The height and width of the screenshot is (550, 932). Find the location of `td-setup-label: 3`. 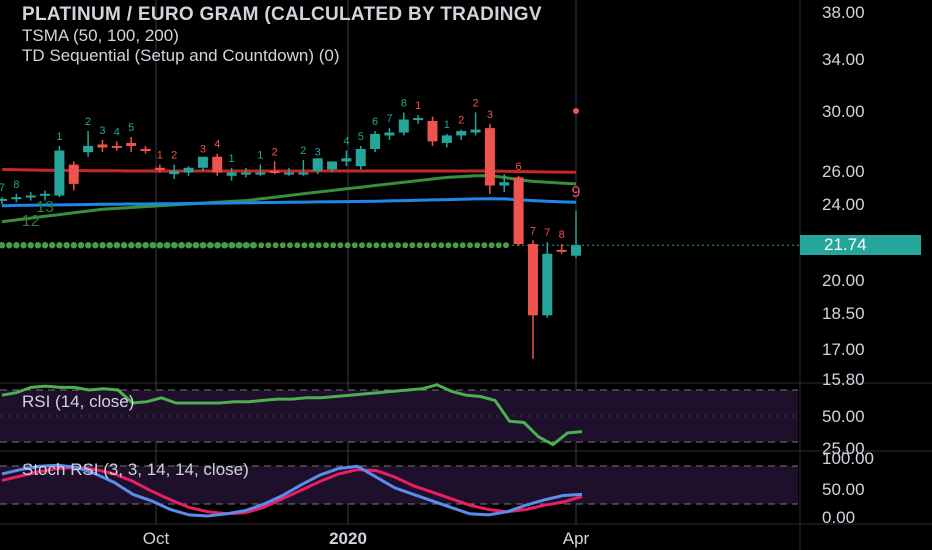

td-setup-label: 3 is located at coordinates (102, 131).